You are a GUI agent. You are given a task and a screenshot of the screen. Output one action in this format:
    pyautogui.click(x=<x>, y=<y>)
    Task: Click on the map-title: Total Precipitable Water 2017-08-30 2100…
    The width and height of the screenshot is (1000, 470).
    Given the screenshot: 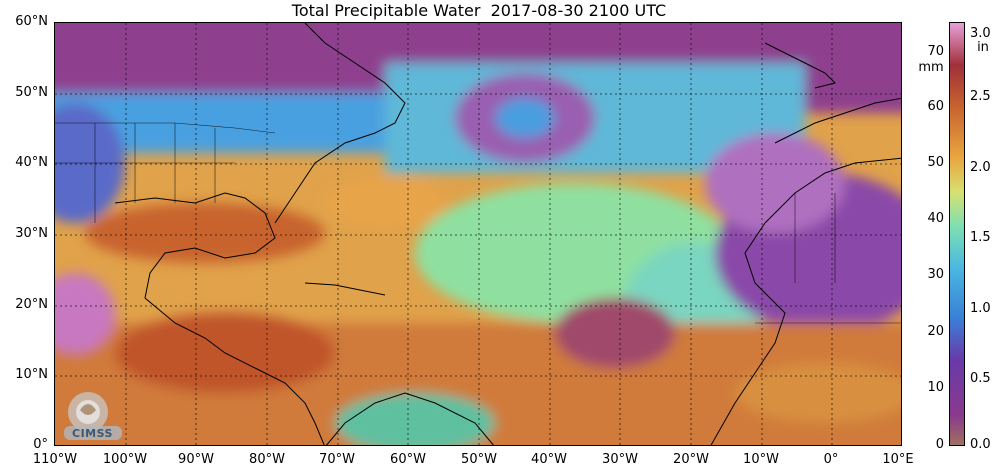 What is the action you would take?
    pyautogui.click(x=479, y=10)
    